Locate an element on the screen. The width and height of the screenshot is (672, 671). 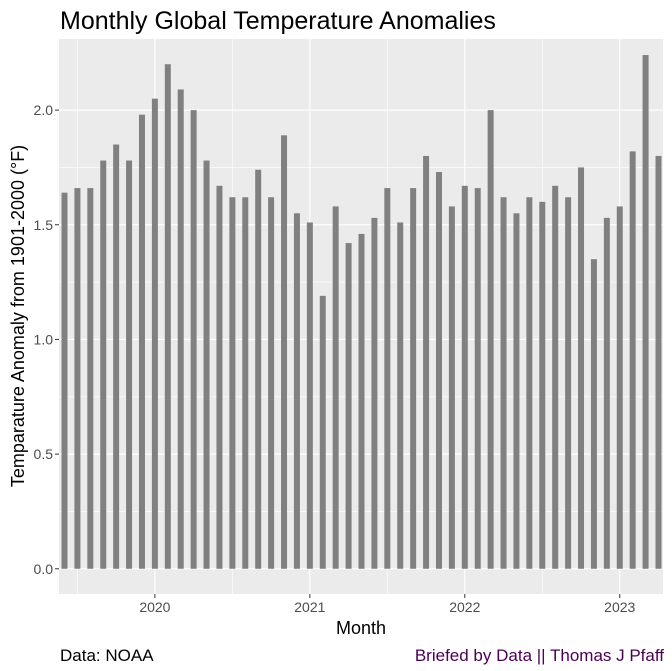
x-tick-label: 2021 is located at coordinates (309, 607).